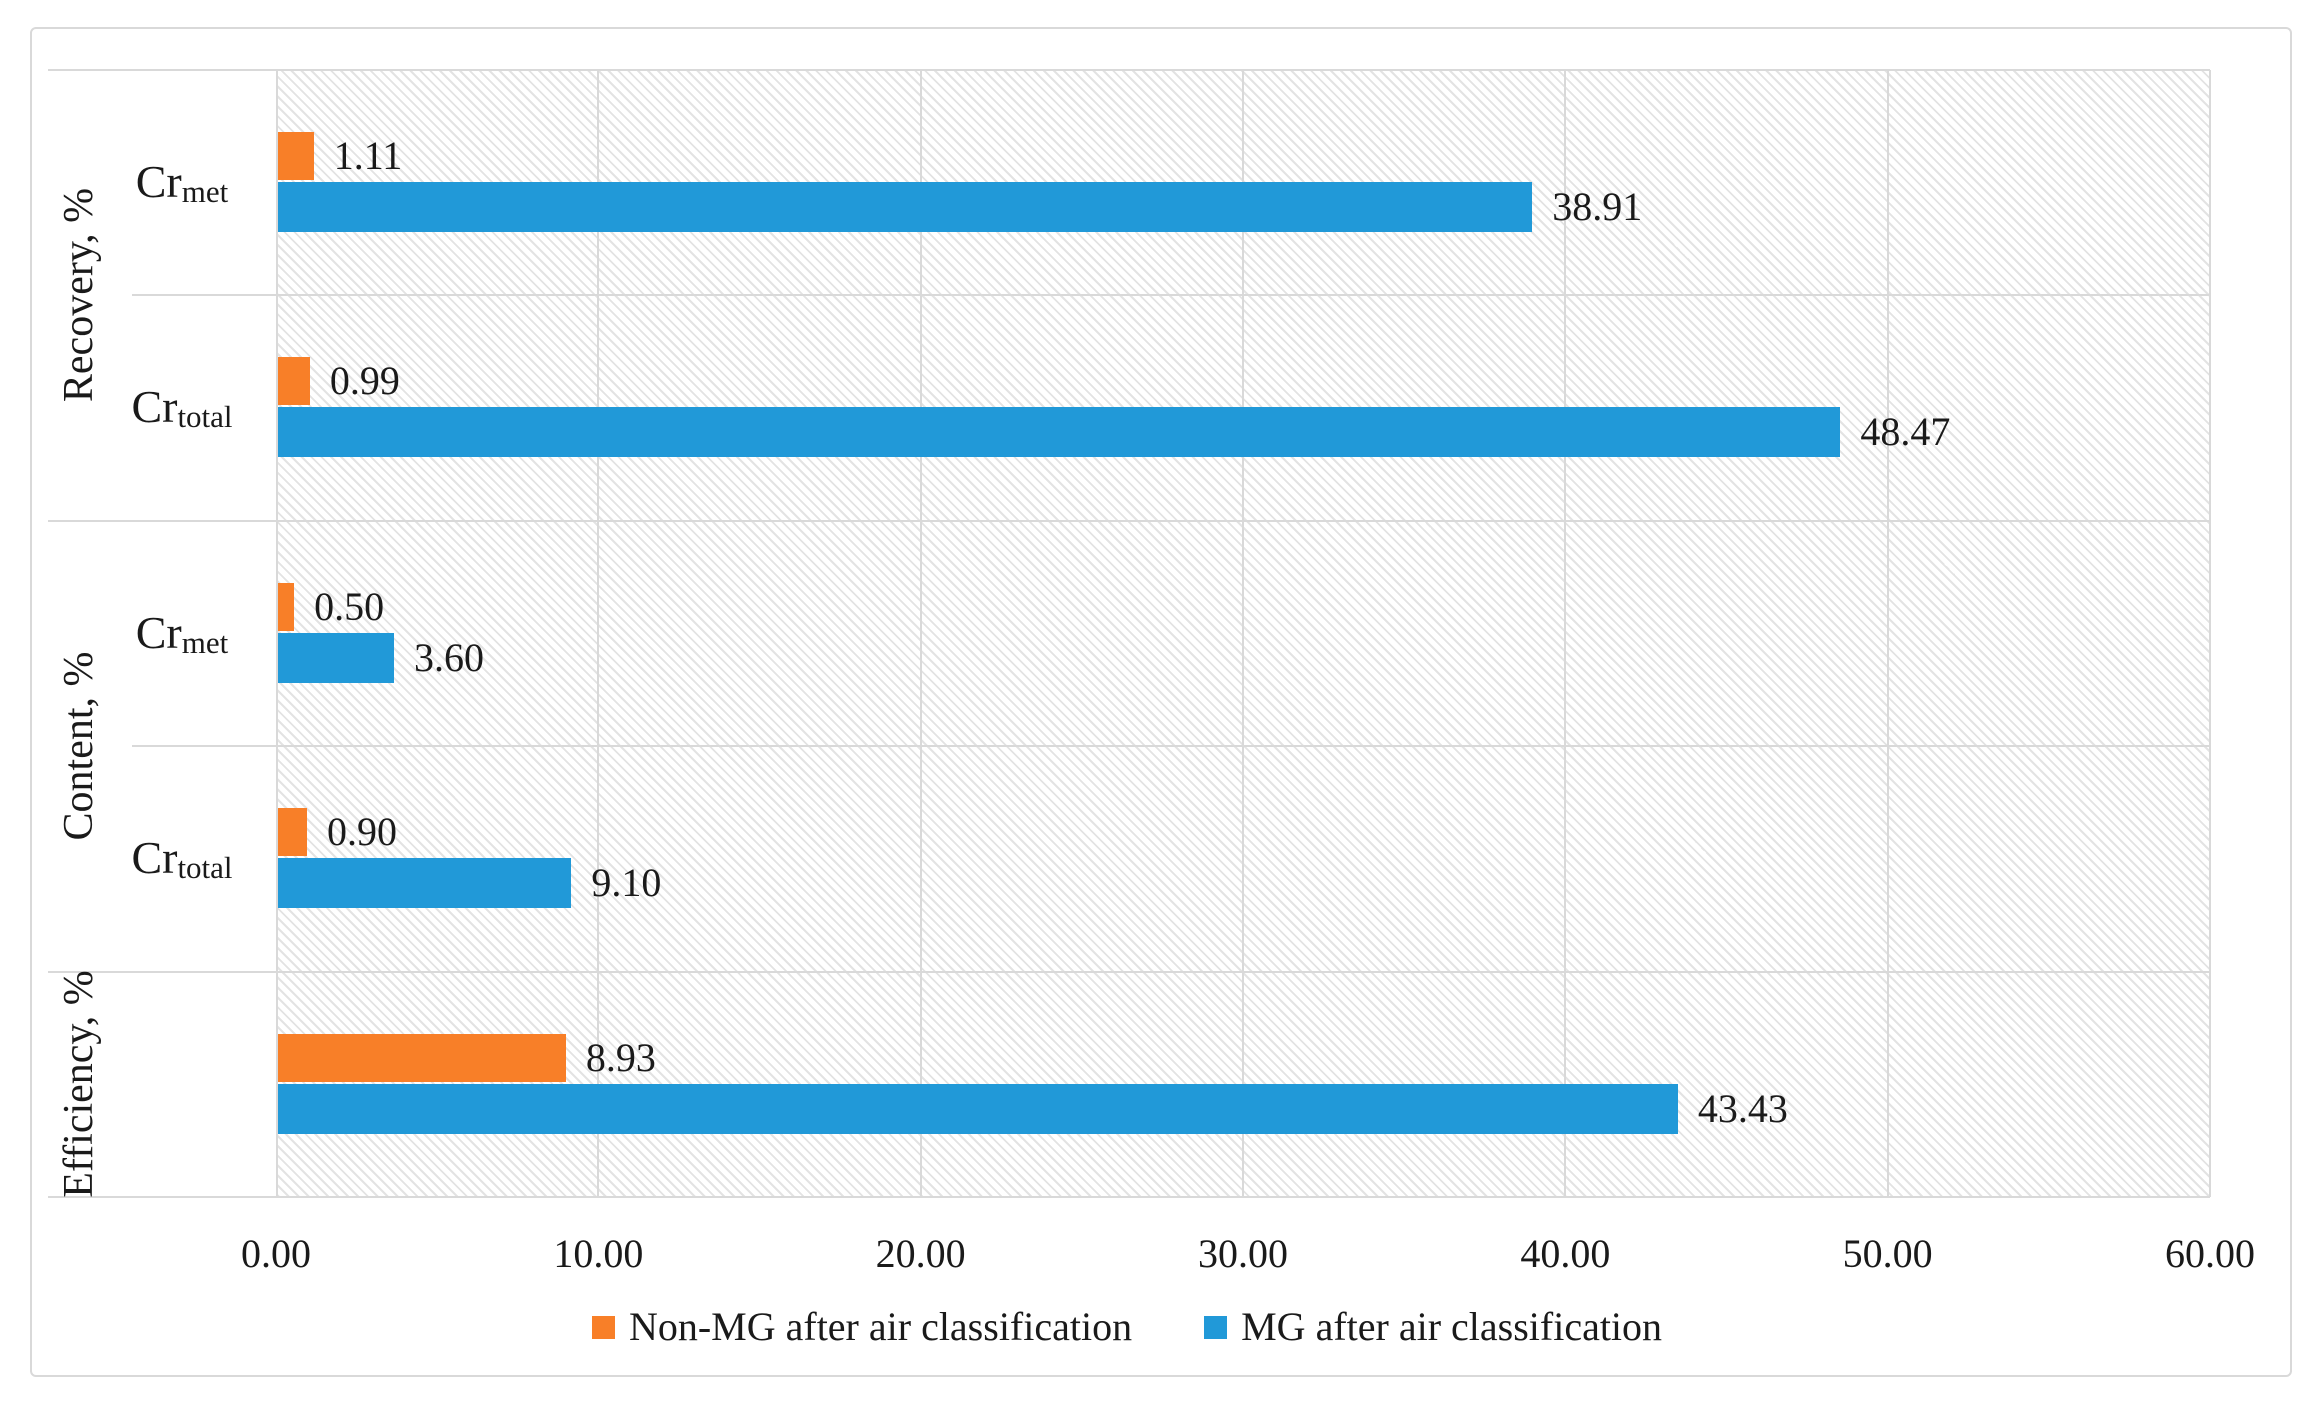  Describe the element at coordinates (920, 1253) in the screenshot. I see `x-axis-tick-label: 20.00` at that location.